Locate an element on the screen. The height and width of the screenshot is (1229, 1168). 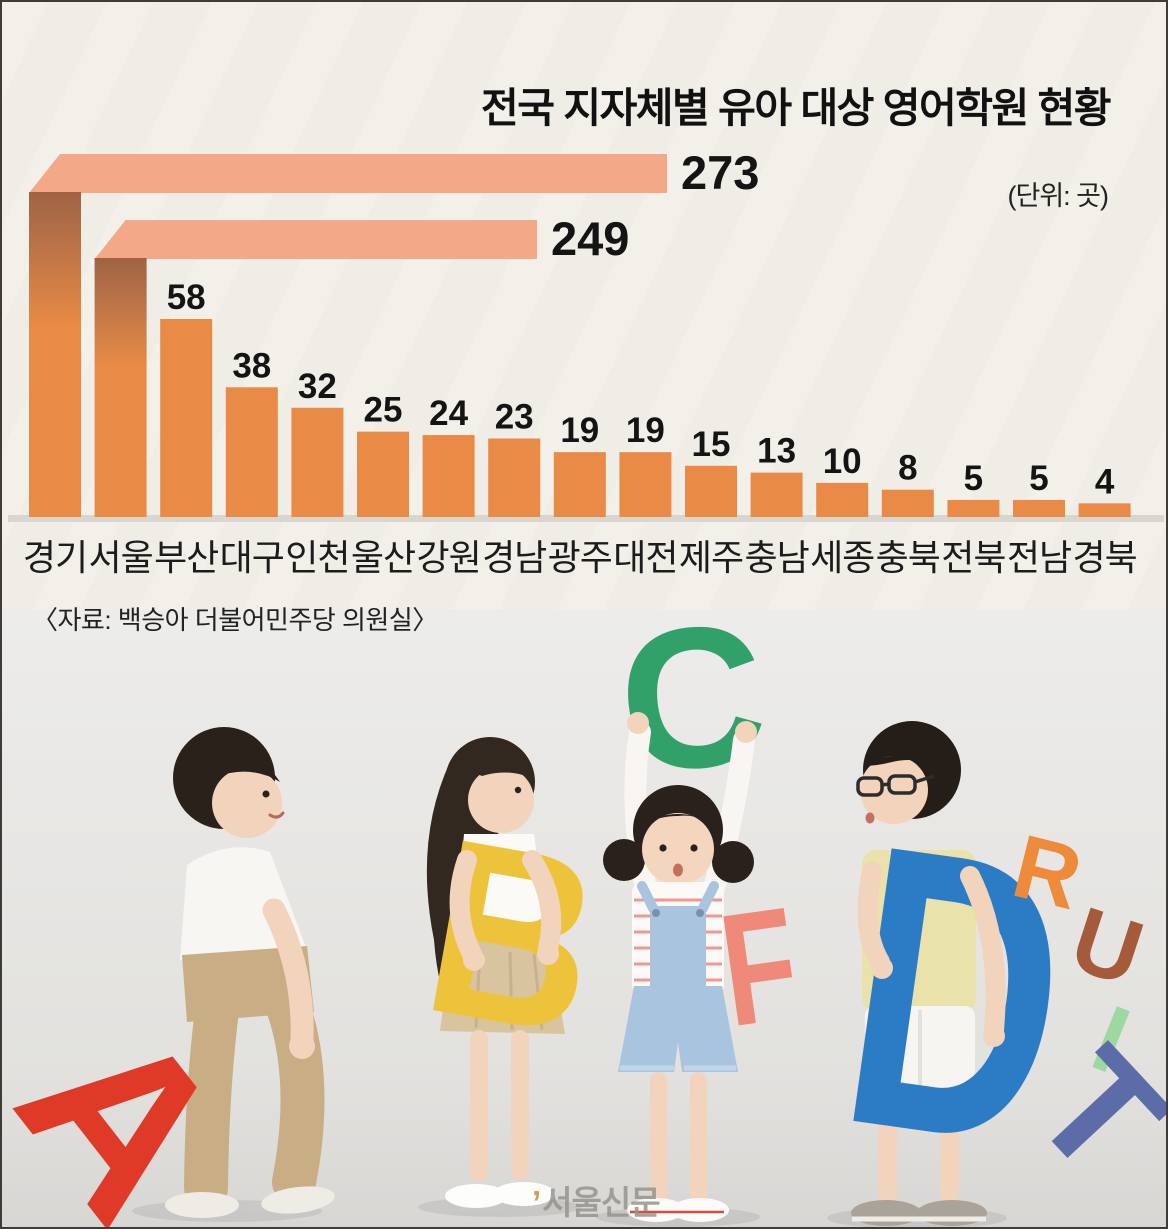
child-figure-boy-right is located at coordinates (919, 973).